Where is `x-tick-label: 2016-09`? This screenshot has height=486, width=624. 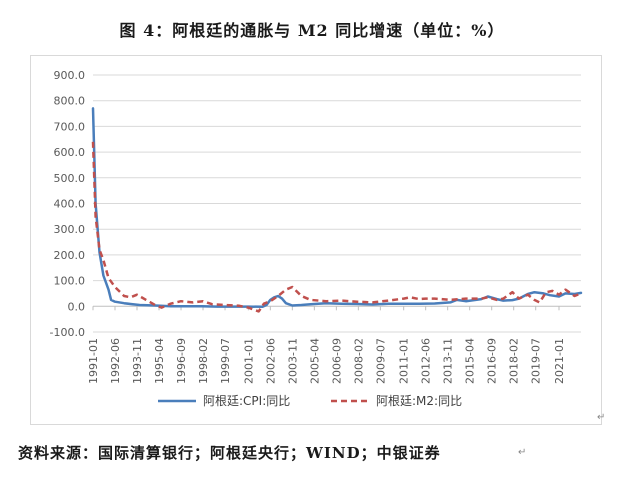 x-tick-label: 2016-09 is located at coordinates (492, 361).